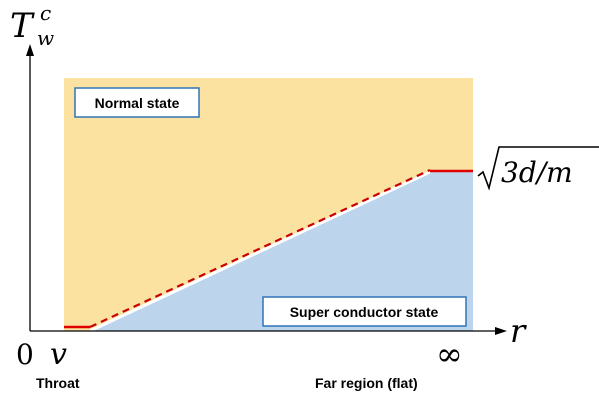 The width and height of the screenshot is (599, 394). I want to click on y-axis-label-sub: w, so click(45, 38).